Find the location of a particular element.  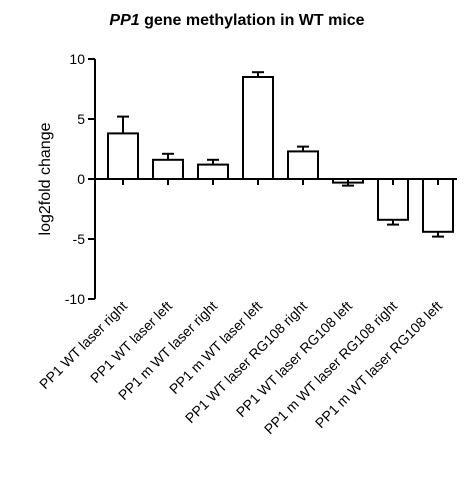

y-tick-label: -10 is located at coordinates (75, 299).